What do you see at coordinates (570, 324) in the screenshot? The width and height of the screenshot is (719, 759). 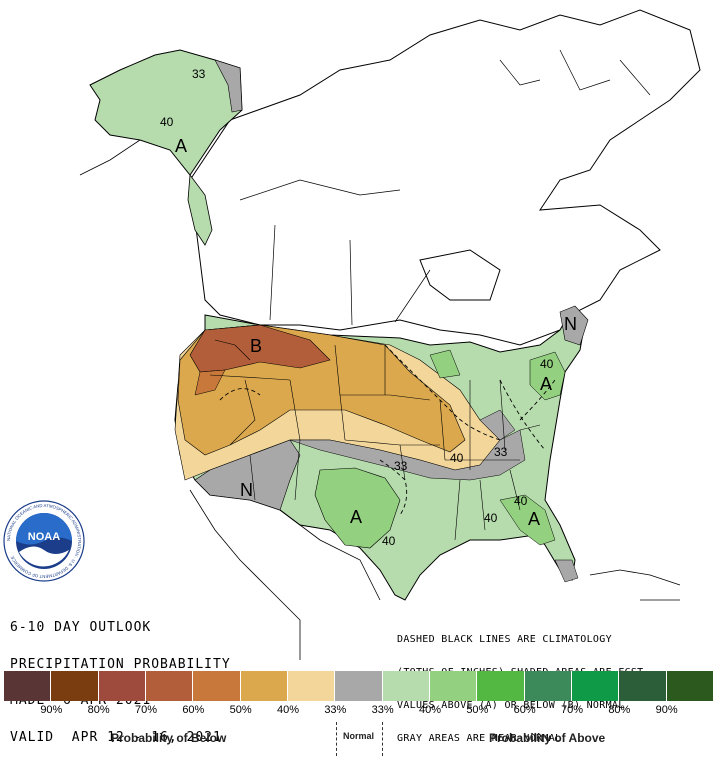 I see `label-northeast-normal: N` at bounding box center [570, 324].